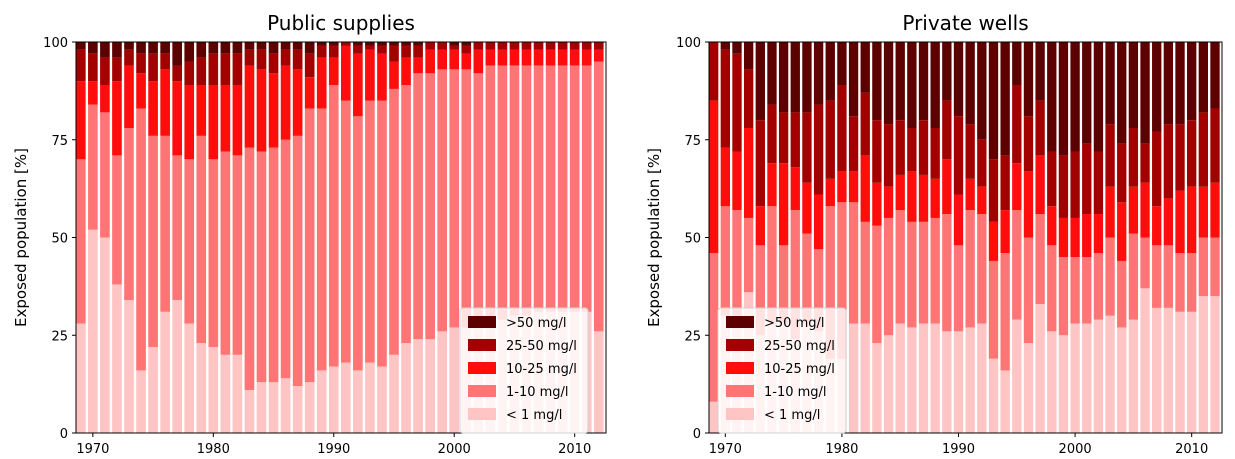 This screenshot has width=1235, height=459. What do you see at coordinates (538, 46) in the screenshot?
I see `bar-25-50-mg-l-2007` at bounding box center [538, 46].